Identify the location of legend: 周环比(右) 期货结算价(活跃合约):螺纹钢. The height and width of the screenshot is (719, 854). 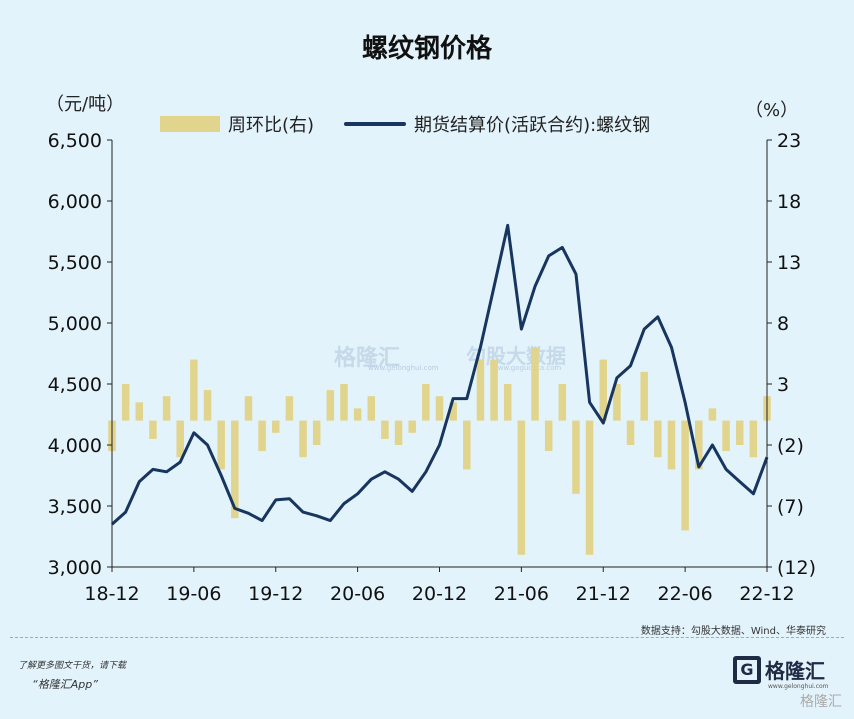
(405, 124).